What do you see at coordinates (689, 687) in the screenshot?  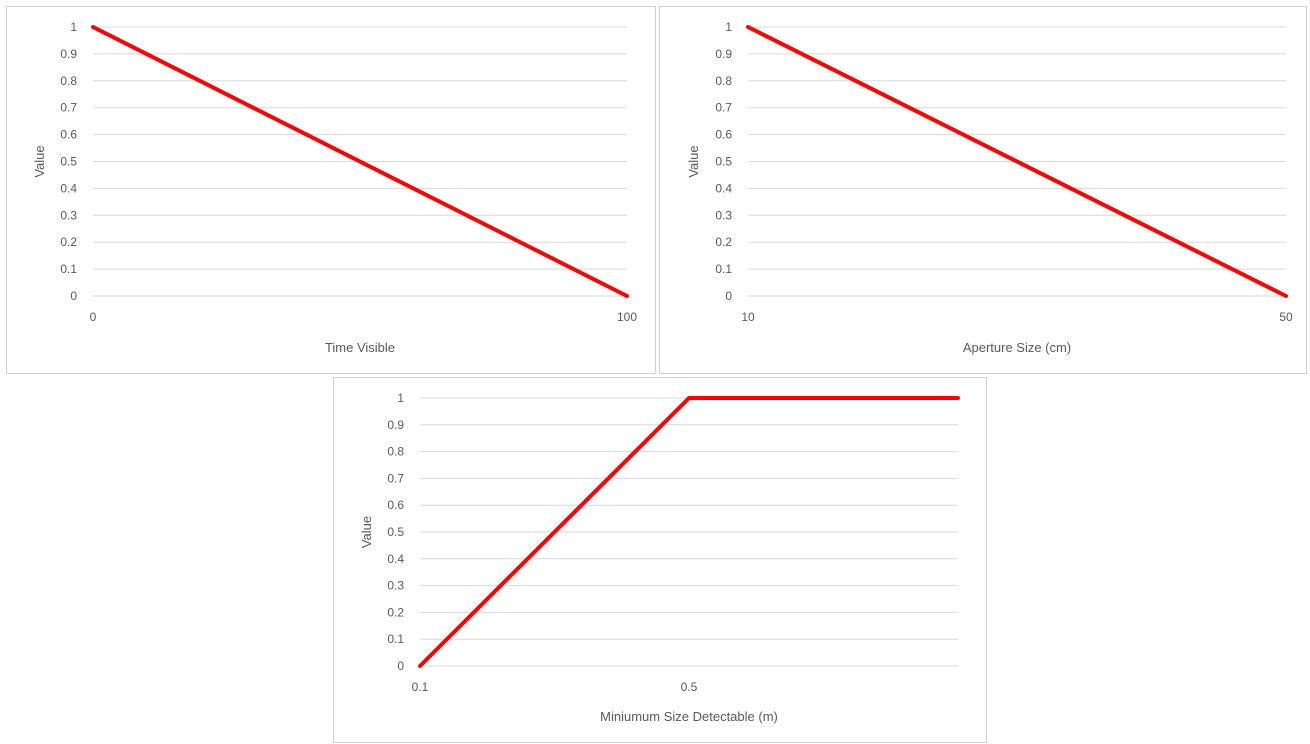 I see `x-tick-label: 0.5` at bounding box center [689, 687].